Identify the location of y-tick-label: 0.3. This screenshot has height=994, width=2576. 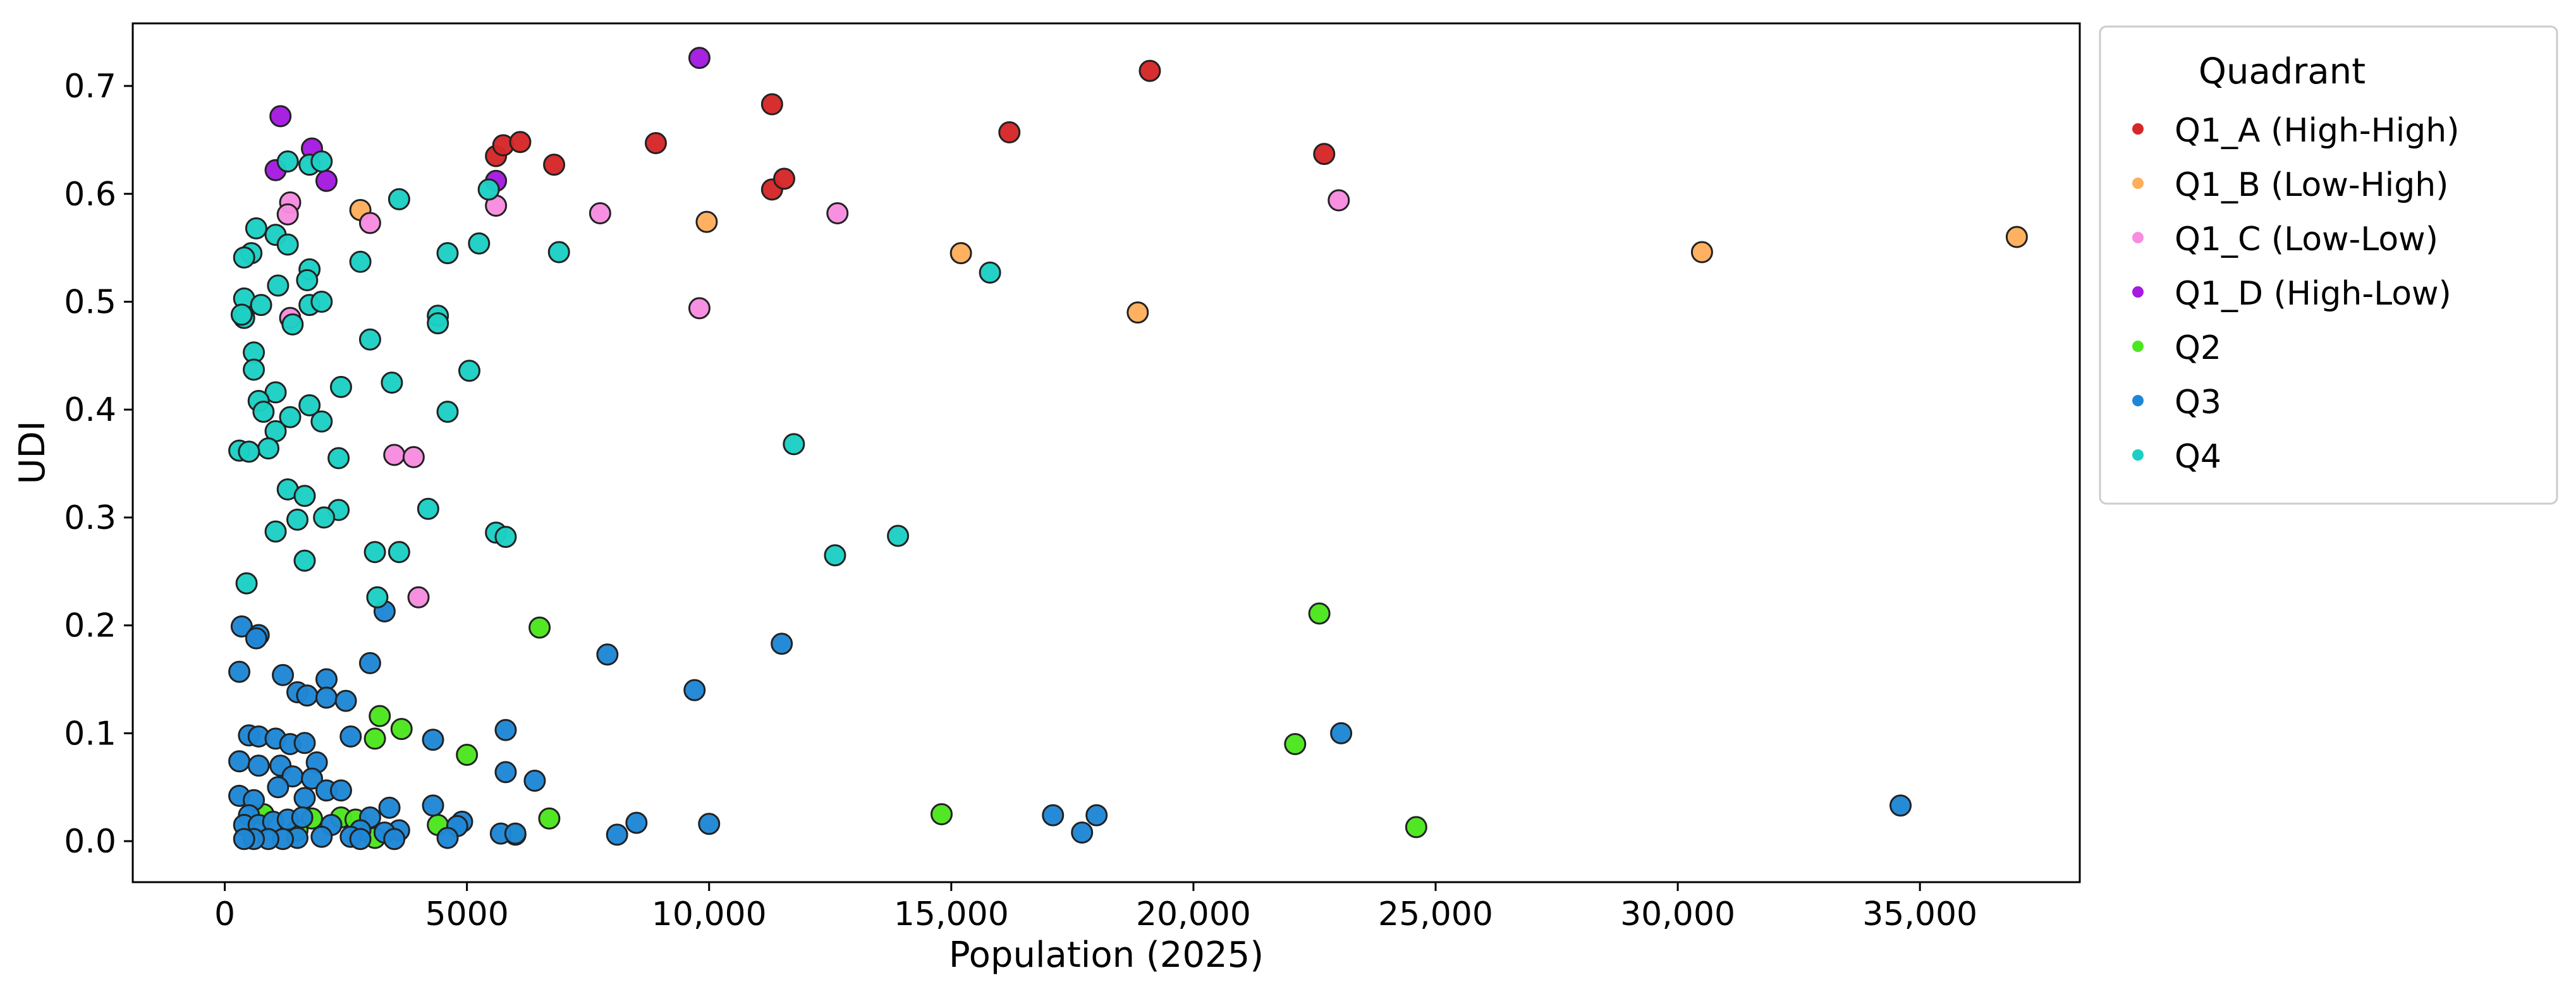
(90, 518).